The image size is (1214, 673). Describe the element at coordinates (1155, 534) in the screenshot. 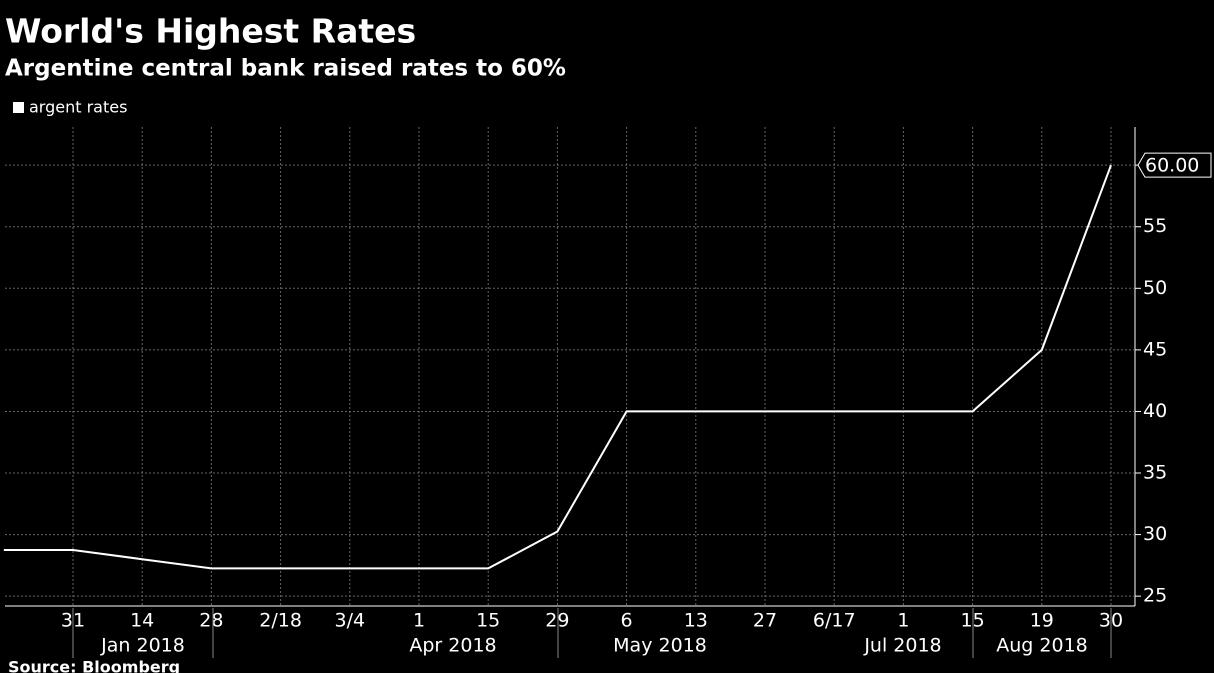

I see `y-tick-label: 30` at that location.